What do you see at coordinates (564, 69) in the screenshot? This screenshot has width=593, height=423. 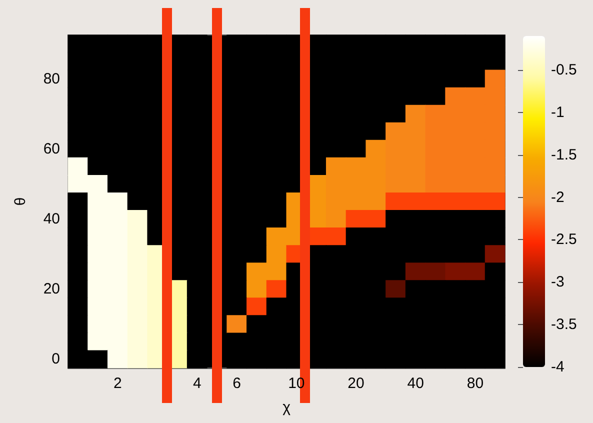 I see `color-bar-label: -0.5` at bounding box center [564, 69].